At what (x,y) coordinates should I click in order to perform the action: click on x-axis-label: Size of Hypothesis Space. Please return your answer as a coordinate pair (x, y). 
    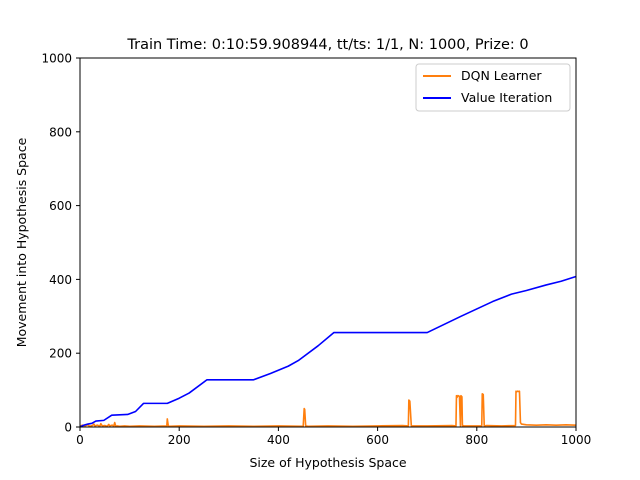
    Looking at the image, I should click on (327, 462).